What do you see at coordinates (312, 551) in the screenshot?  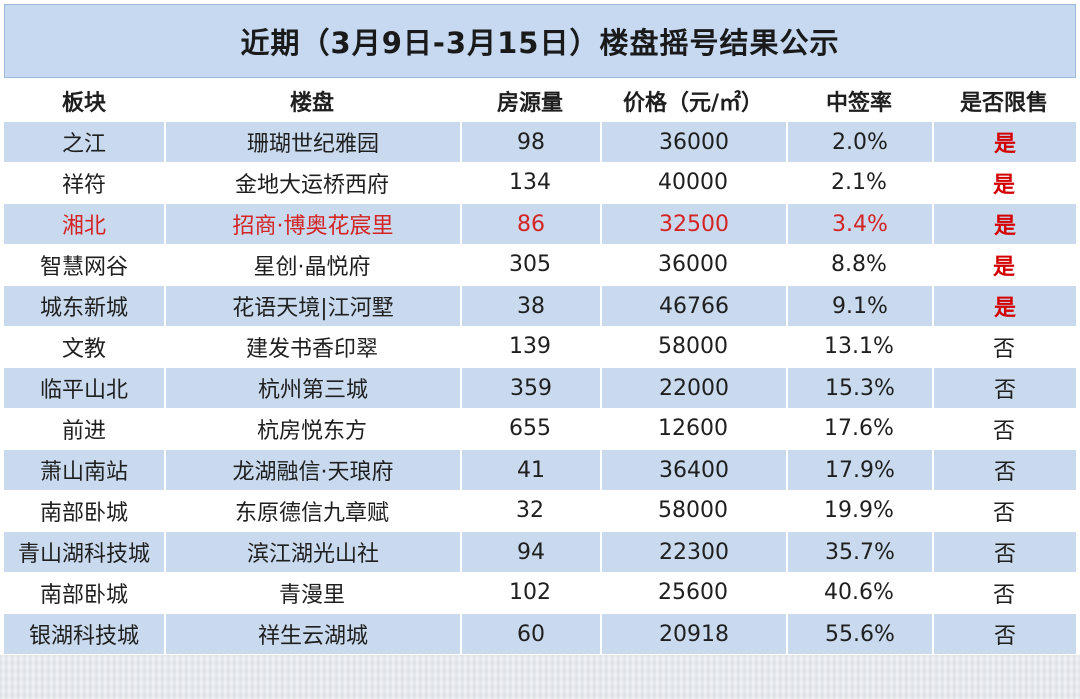 I see `cell-project: 滨江湖光山社` at bounding box center [312, 551].